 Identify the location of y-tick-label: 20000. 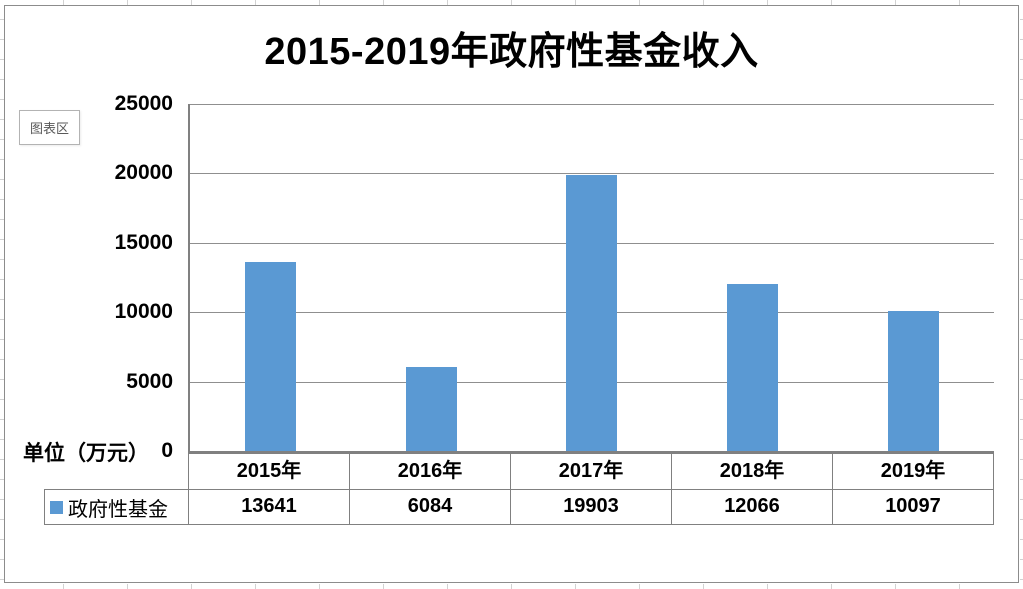
(143, 173).